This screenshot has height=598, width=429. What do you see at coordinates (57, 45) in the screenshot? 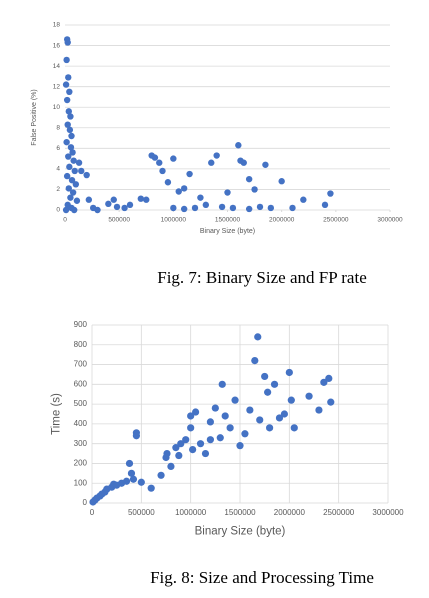
I see `y-tick-label: 16` at bounding box center [57, 45].